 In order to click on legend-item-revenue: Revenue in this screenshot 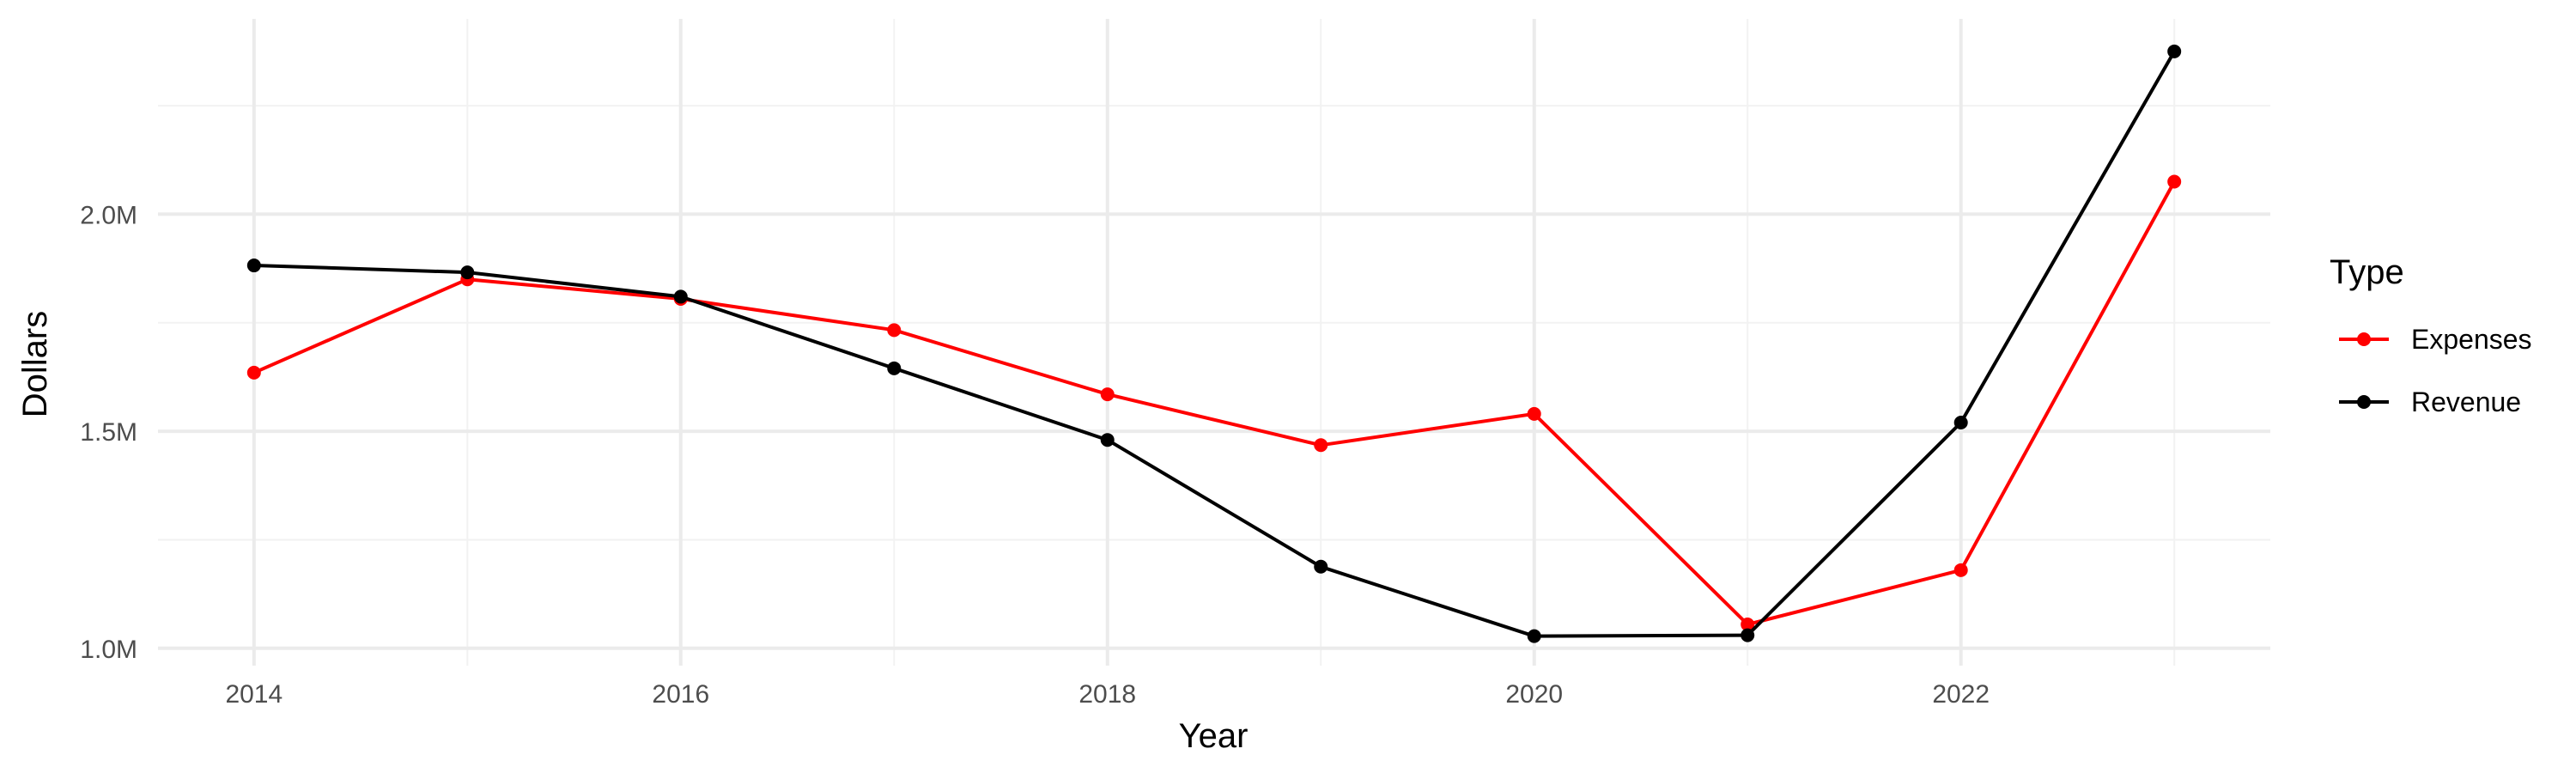, I will do `click(2430, 401)`.